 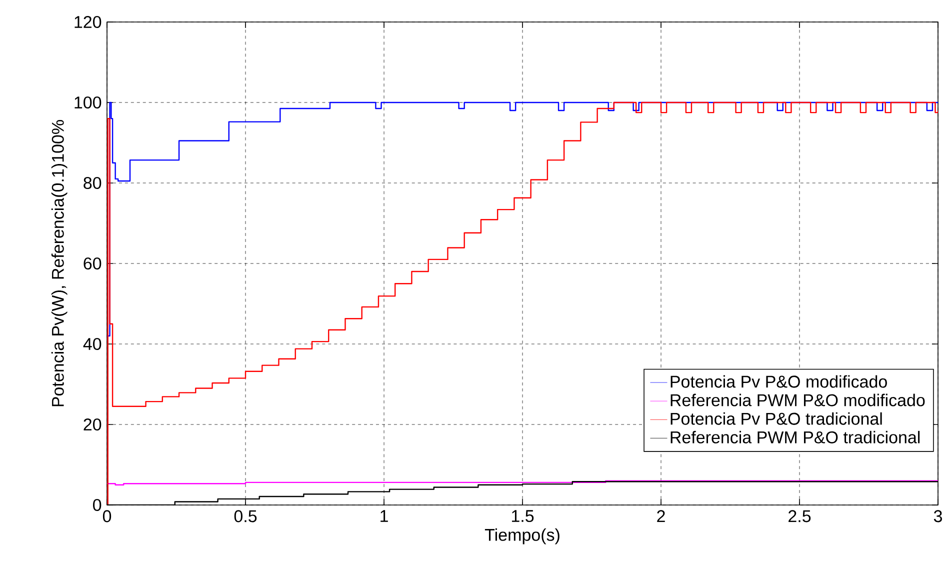 I want to click on legend-label: Potencia Pv P&O modificado, so click(x=778, y=381).